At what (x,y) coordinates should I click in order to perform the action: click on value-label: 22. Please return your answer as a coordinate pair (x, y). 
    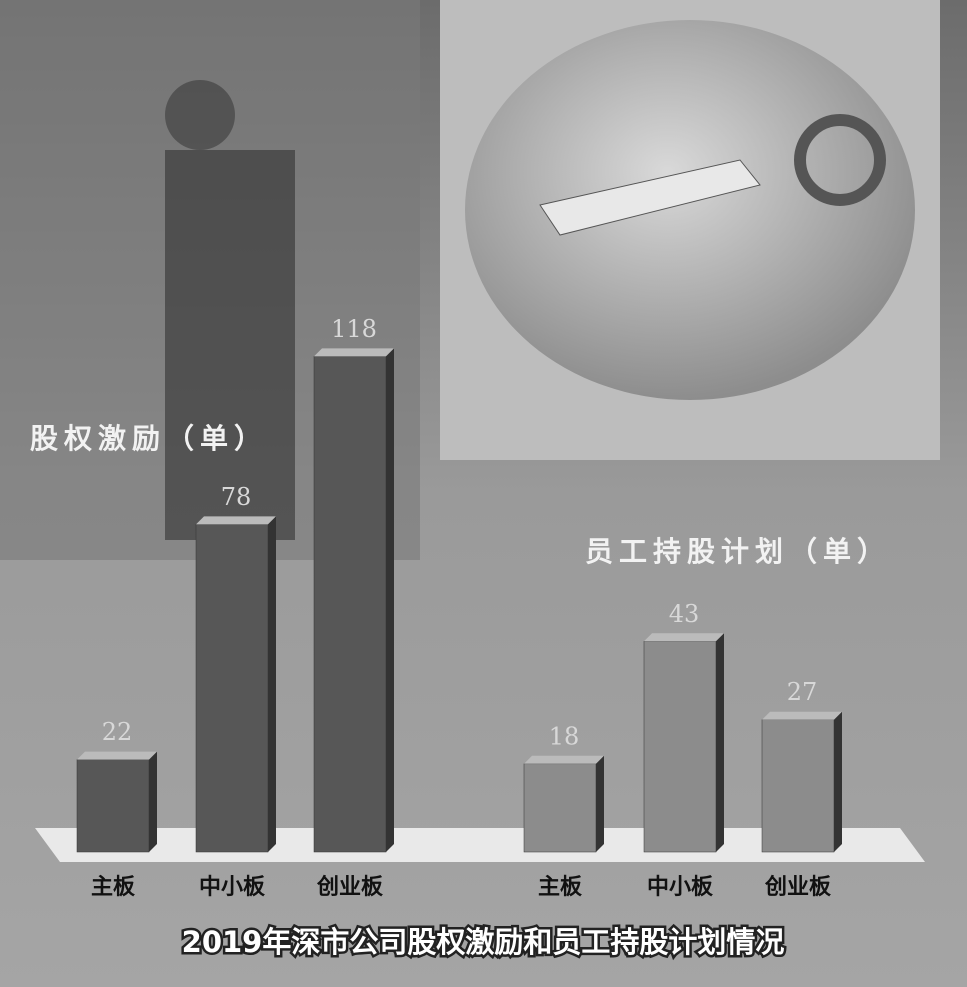
    Looking at the image, I should click on (117, 732).